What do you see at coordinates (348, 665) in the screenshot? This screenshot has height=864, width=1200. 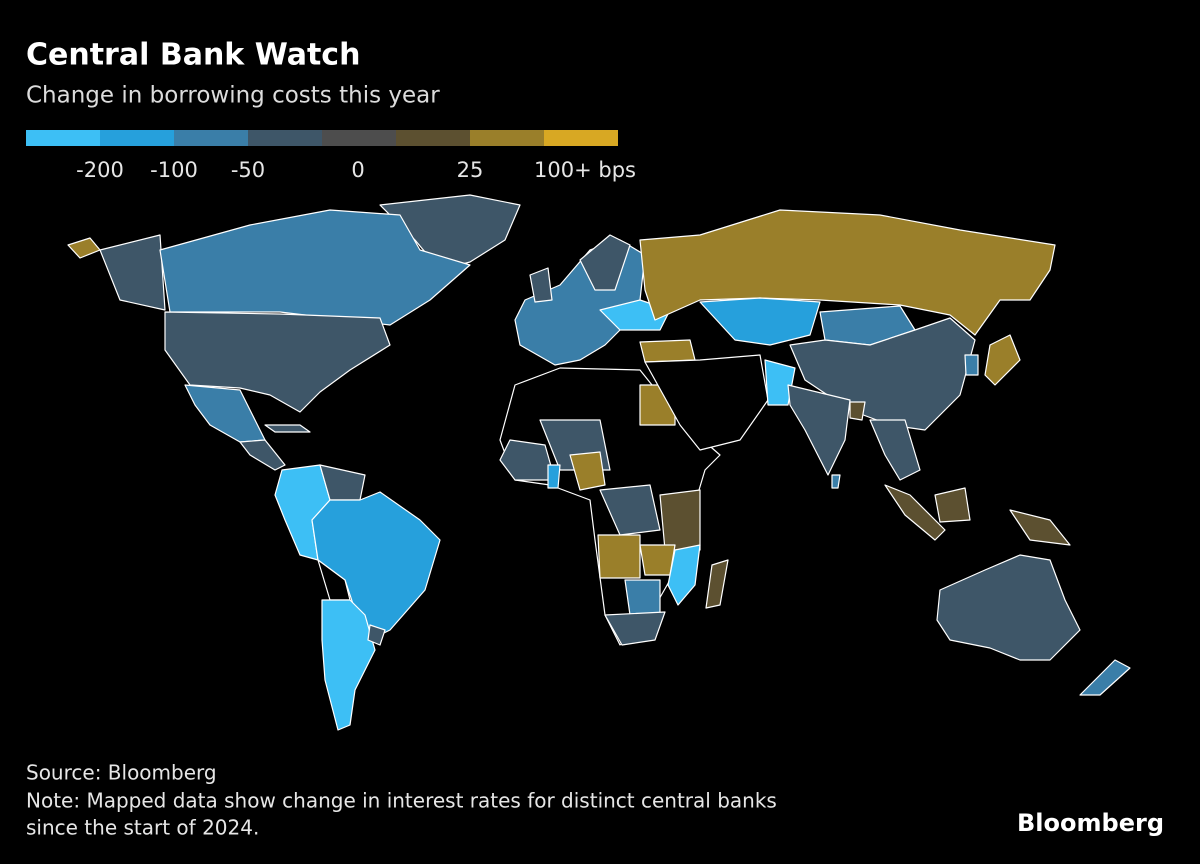 I see `argentina-chile` at bounding box center [348, 665].